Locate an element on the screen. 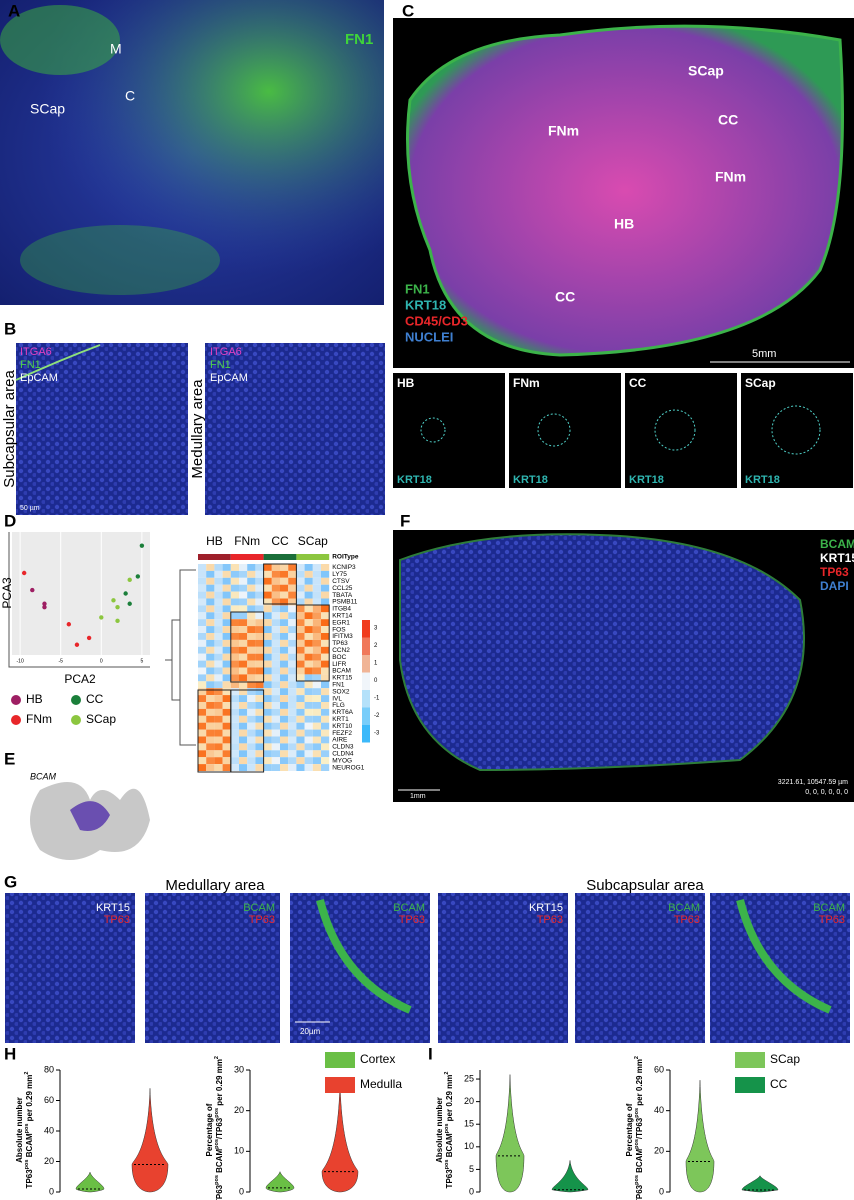  region-label: FNm is located at coordinates (730, 177).